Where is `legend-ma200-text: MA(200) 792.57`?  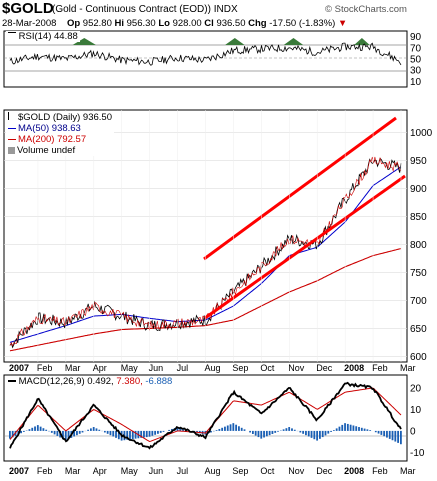
legend-ma200-text: MA(200) 792.57 is located at coordinates (52, 139).